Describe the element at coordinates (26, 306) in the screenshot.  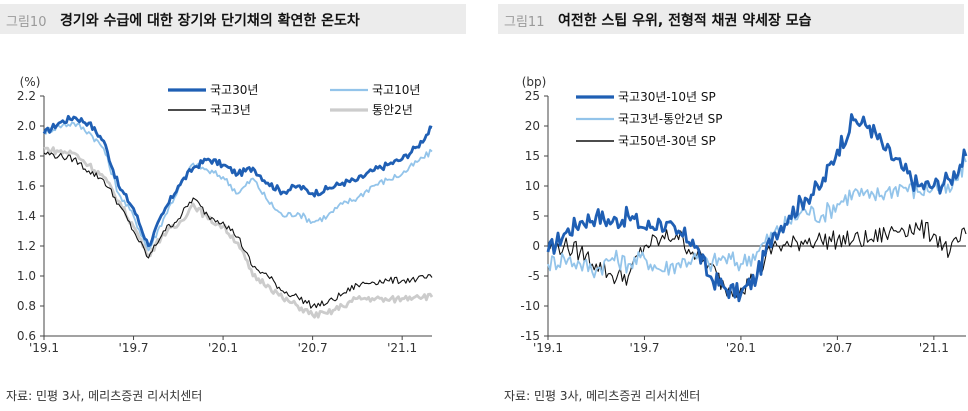
I see `y-tick-label: 0.8` at that location.